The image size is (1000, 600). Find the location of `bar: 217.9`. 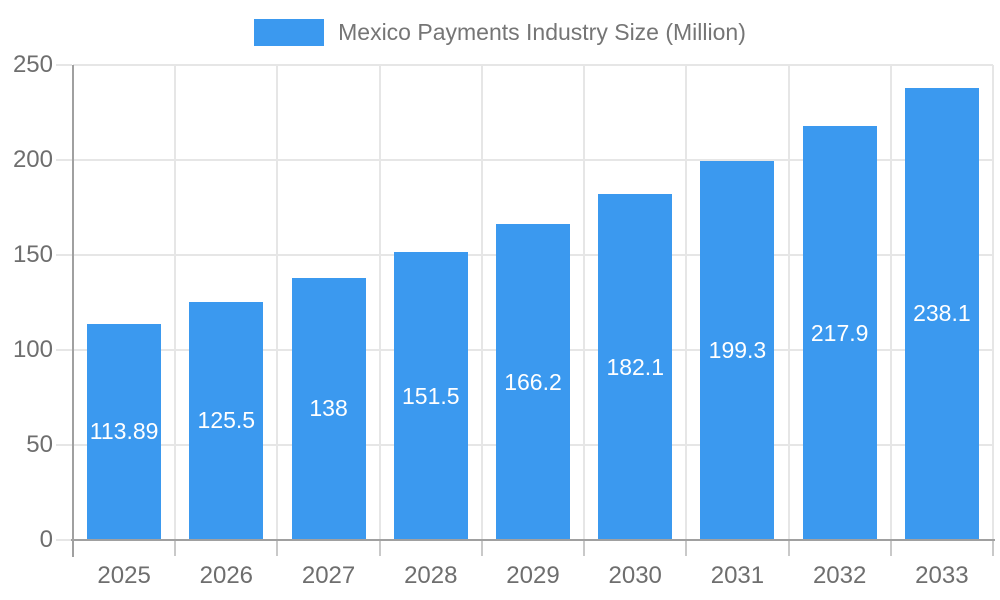

bar: 217.9 is located at coordinates (839, 333).